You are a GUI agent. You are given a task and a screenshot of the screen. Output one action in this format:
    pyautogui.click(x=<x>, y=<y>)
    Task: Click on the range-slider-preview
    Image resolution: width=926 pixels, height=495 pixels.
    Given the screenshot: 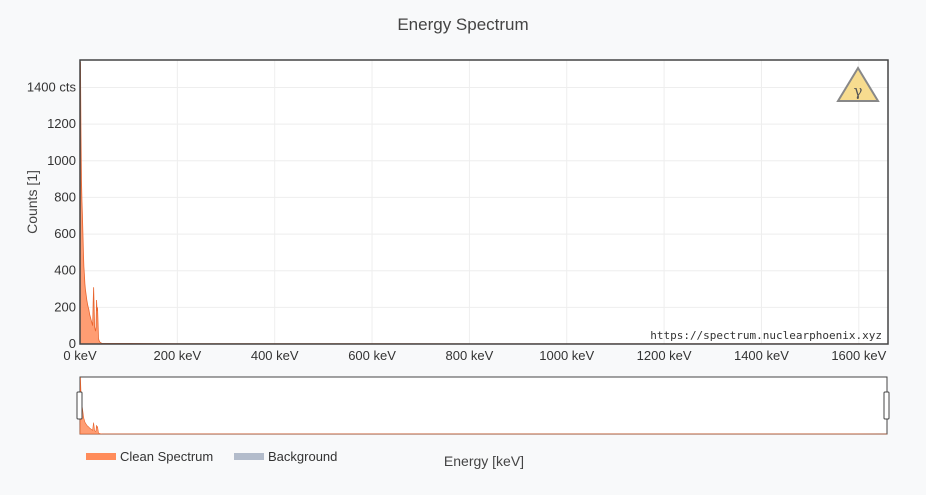 What is the action you would take?
    pyautogui.click(x=483, y=406)
    